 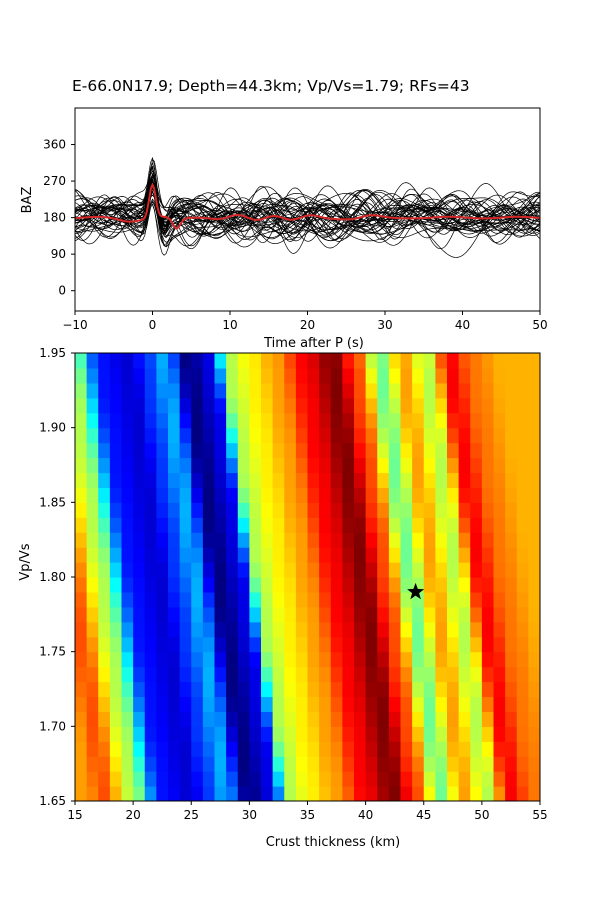 What do you see at coordinates (132, 815) in the screenshot?
I see `hk-x-tick-label: 20` at bounding box center [132, 815].